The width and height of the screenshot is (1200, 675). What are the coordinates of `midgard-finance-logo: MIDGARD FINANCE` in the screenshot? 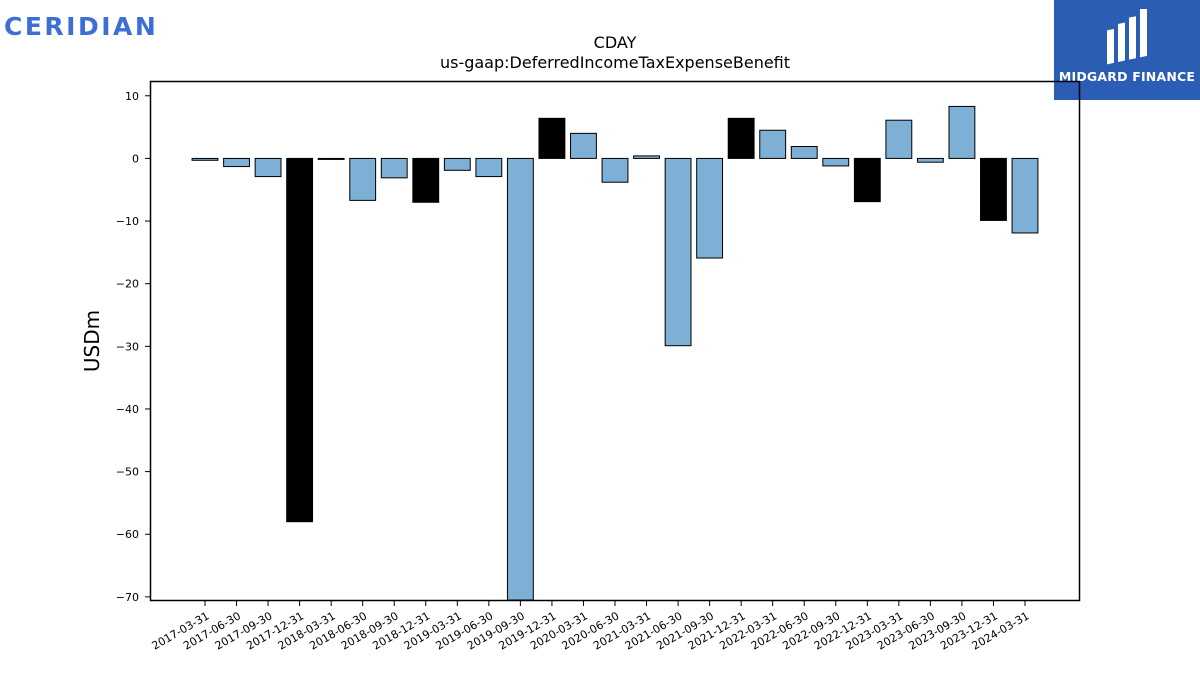 It's located at (1127, 50).